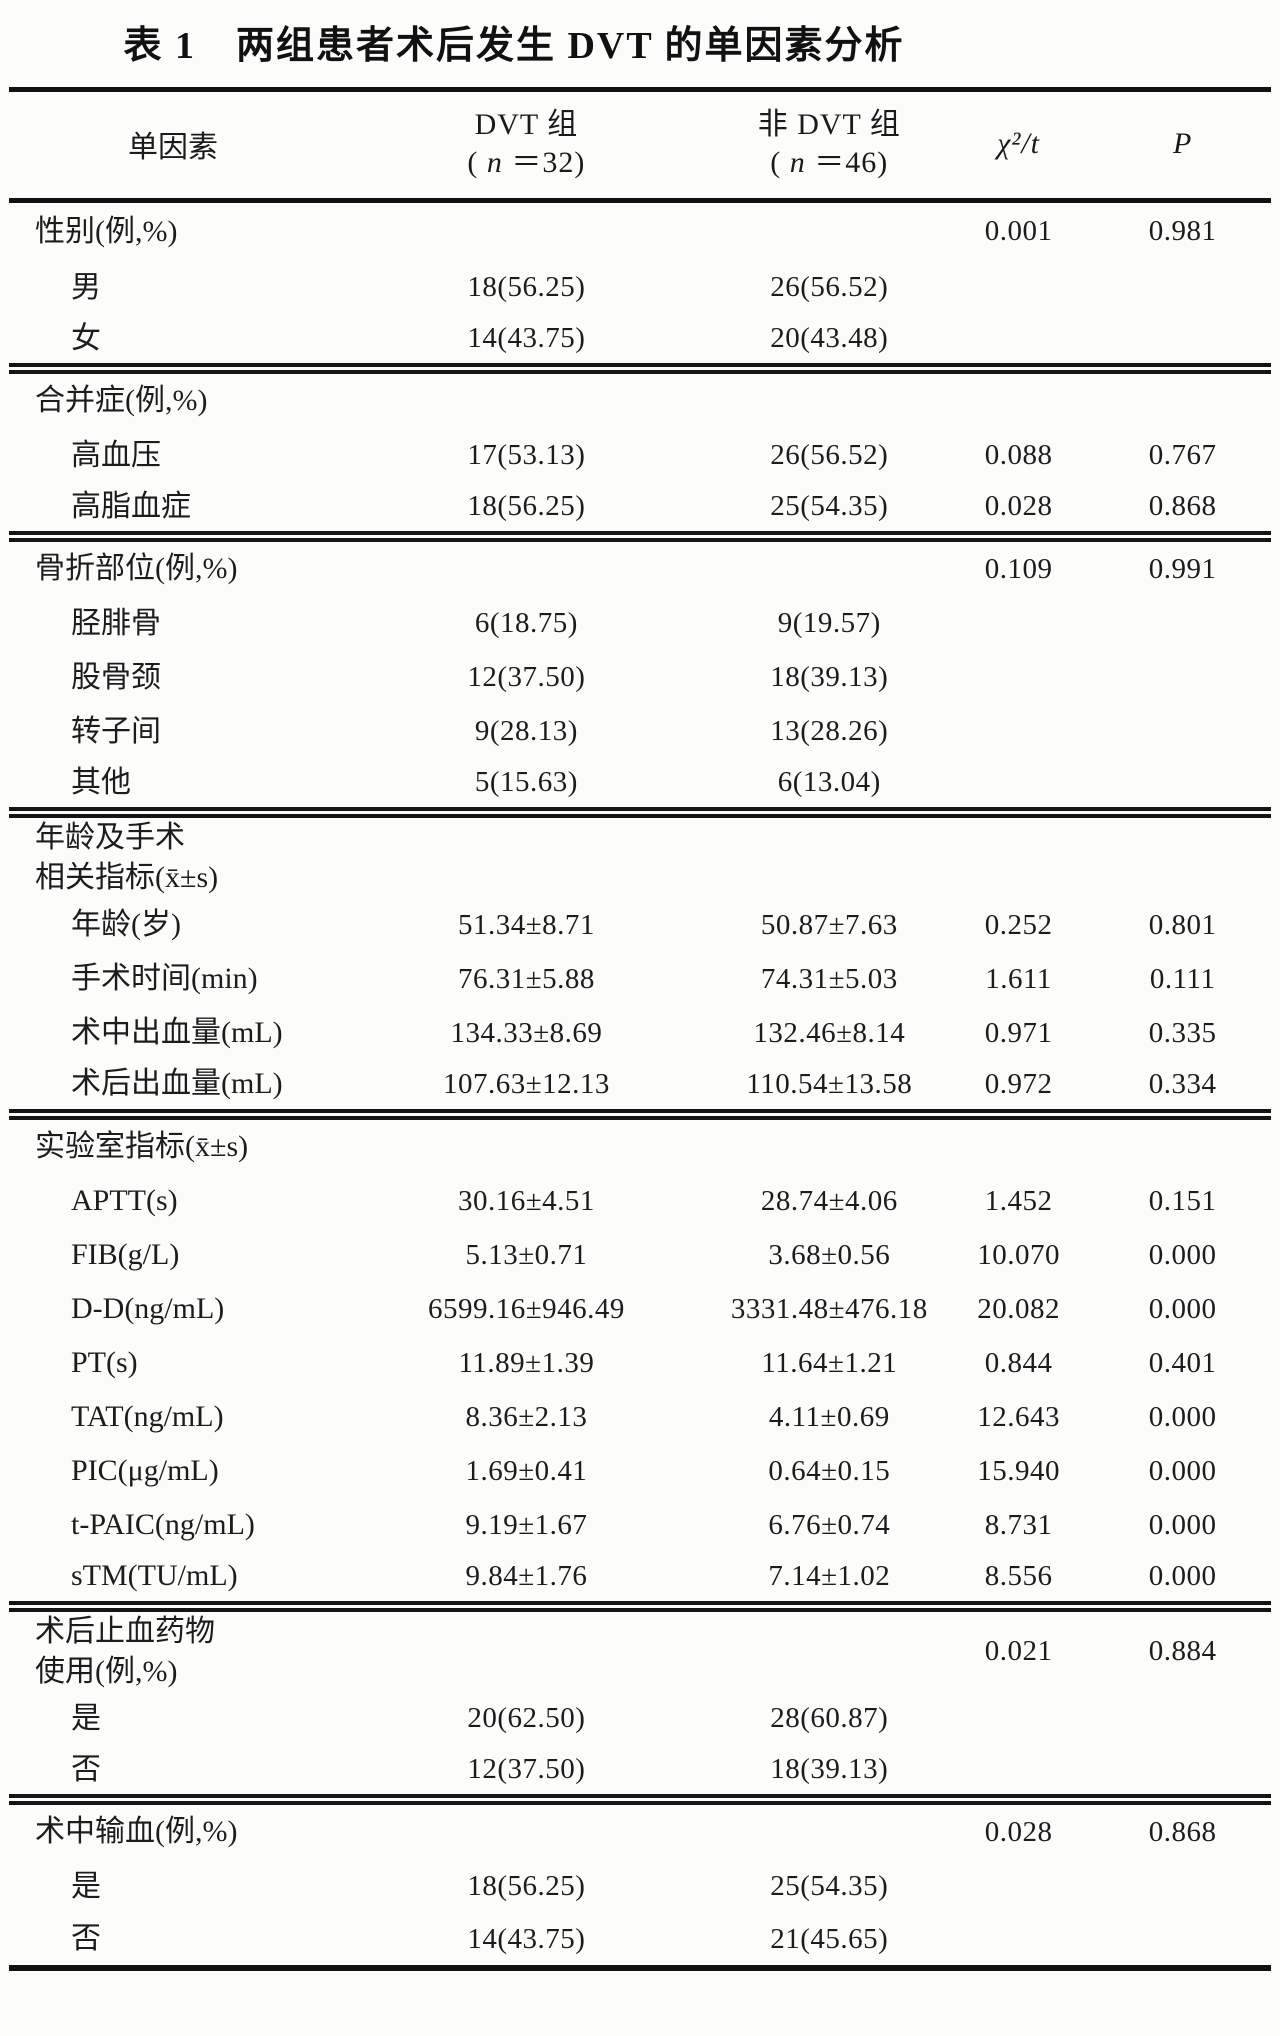 Image resolution: width=1280 pixels, height=2036 pixels. What do you see at coordinates (829, 978) in the screenshot?
I see `non-dvt-group-value: 74.31±5.03` at bounding box center [829, 978].